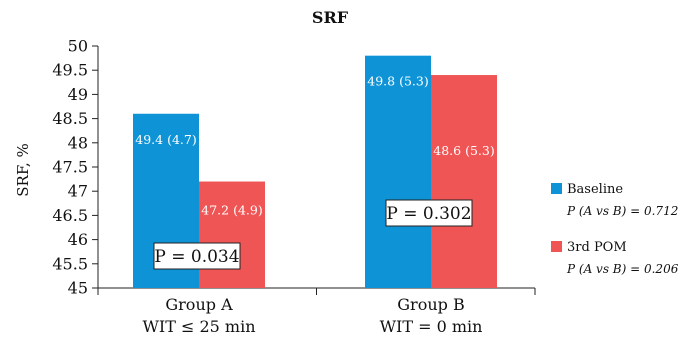 The image size is (697, 343). Describe the element at coordinates (165, 139) in the screenshot. I see `bar-data-label: 49.4 (4.7)` at that location.